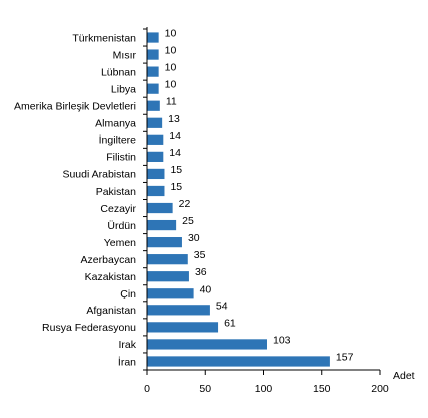  What do you see at coordinates (185, 204) in the screenshot?
I see `value-label: 22` at bounding box center [185, 204].